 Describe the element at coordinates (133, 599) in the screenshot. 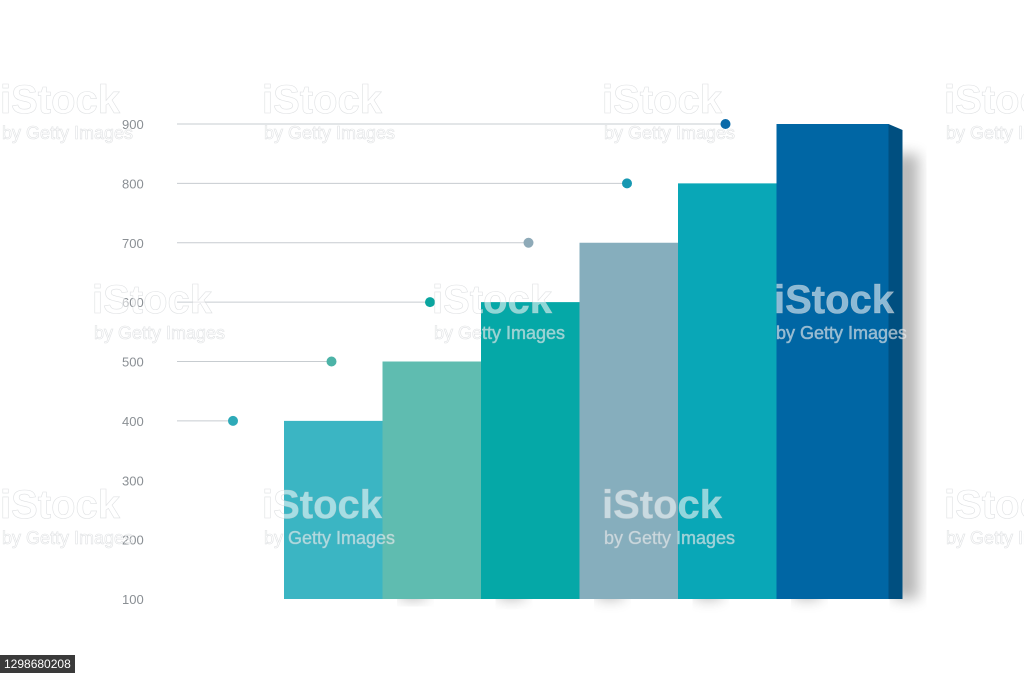

I see `y-tick-label: 100` at that location.